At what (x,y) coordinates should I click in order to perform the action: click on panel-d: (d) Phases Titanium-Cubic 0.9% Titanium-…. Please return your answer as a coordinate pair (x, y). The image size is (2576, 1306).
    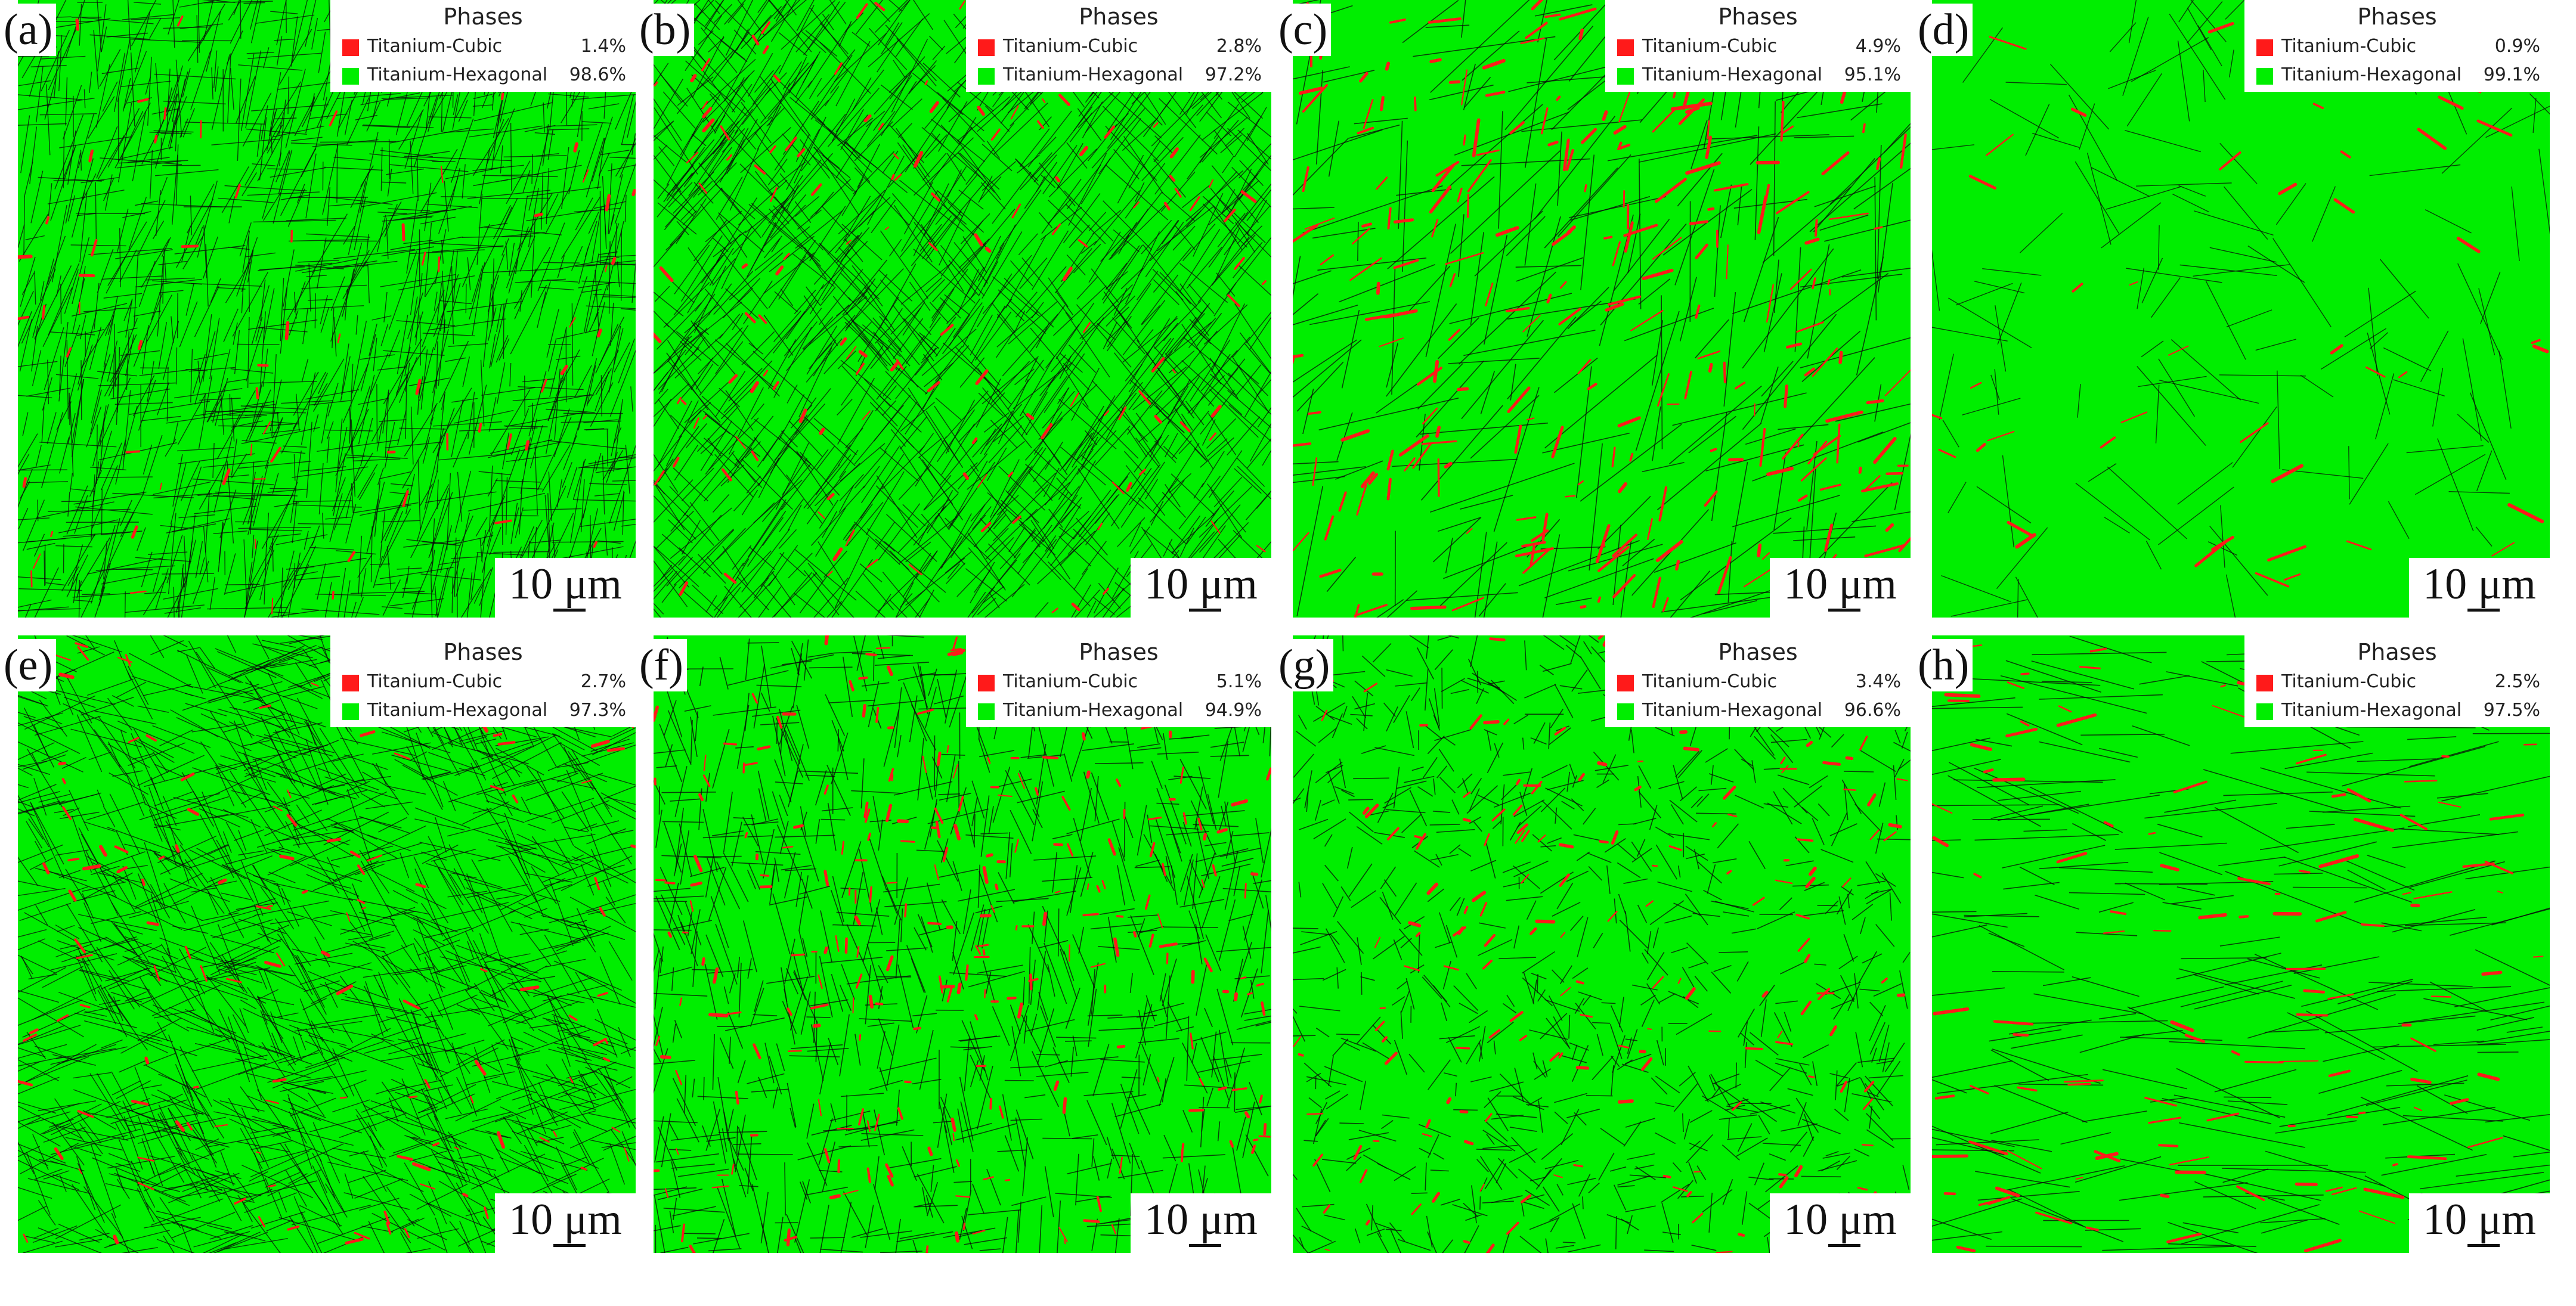
    Looking at the image, I should click on (2232, 309).